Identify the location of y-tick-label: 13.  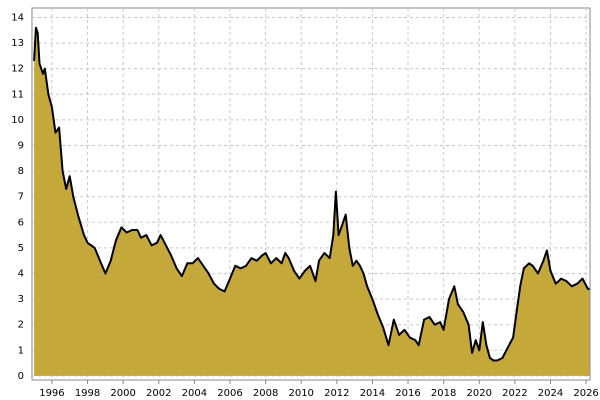
(17, 43).